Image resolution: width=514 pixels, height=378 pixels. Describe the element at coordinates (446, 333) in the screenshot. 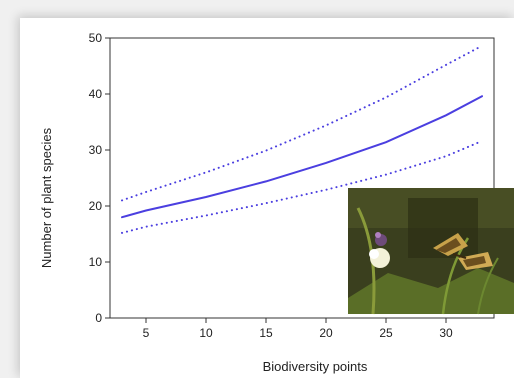

I see `x-tick-label: 30` at that location.